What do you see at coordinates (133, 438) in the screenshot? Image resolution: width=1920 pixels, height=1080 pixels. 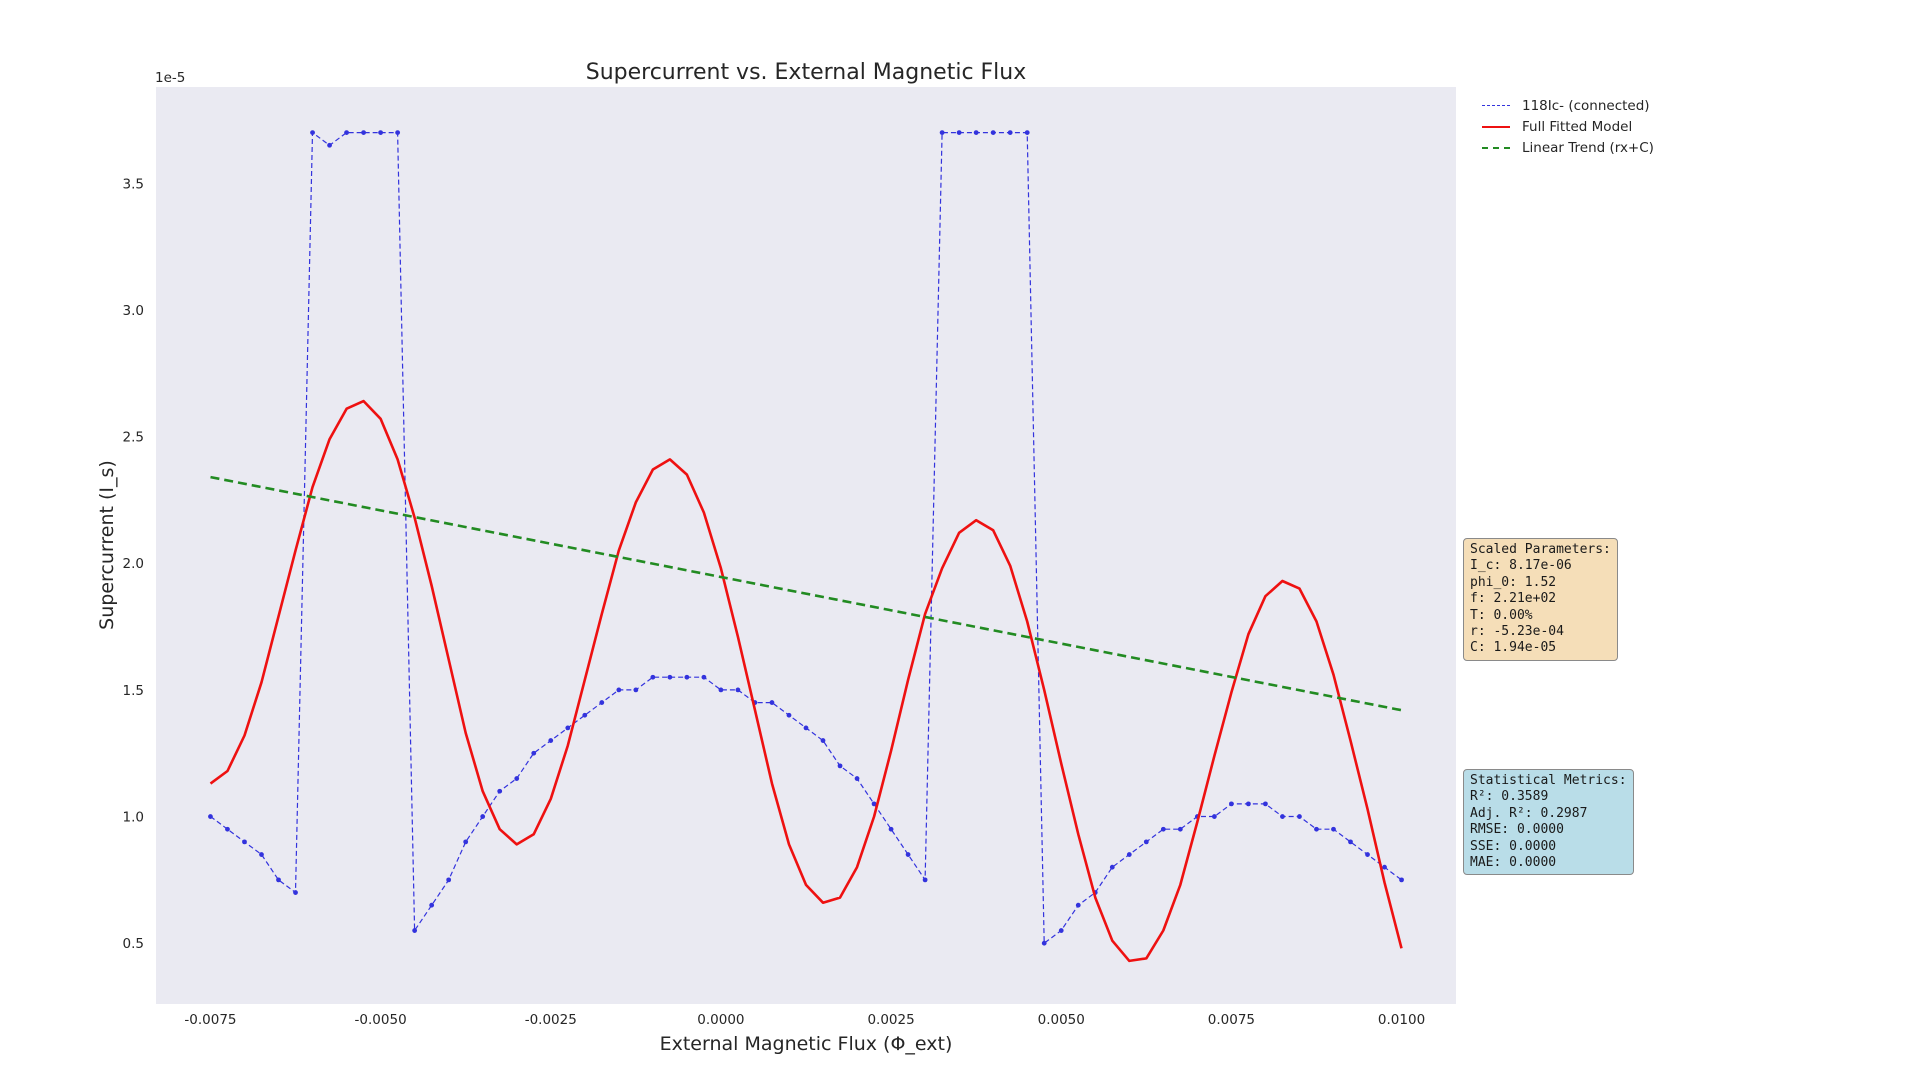 I see `y-tick-label: 2.5` at bounding box center [133, 438].